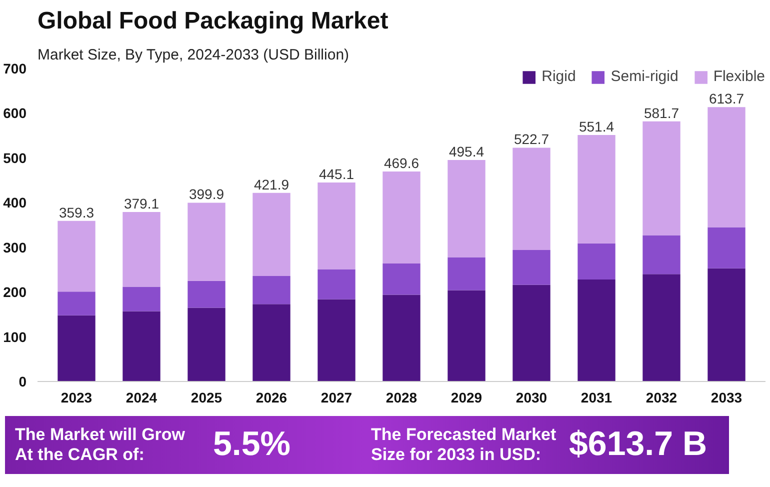 Image resolution: width=770 pixels, height=487 pixels. I want to click on y-tick-label: 300, so click(15, 247).